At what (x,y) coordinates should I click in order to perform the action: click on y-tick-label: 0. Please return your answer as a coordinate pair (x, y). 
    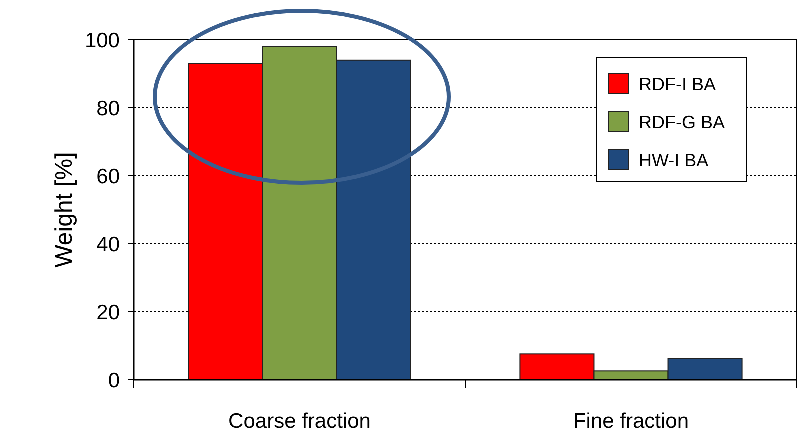
    Looking at the image, I should click on (114, 380).